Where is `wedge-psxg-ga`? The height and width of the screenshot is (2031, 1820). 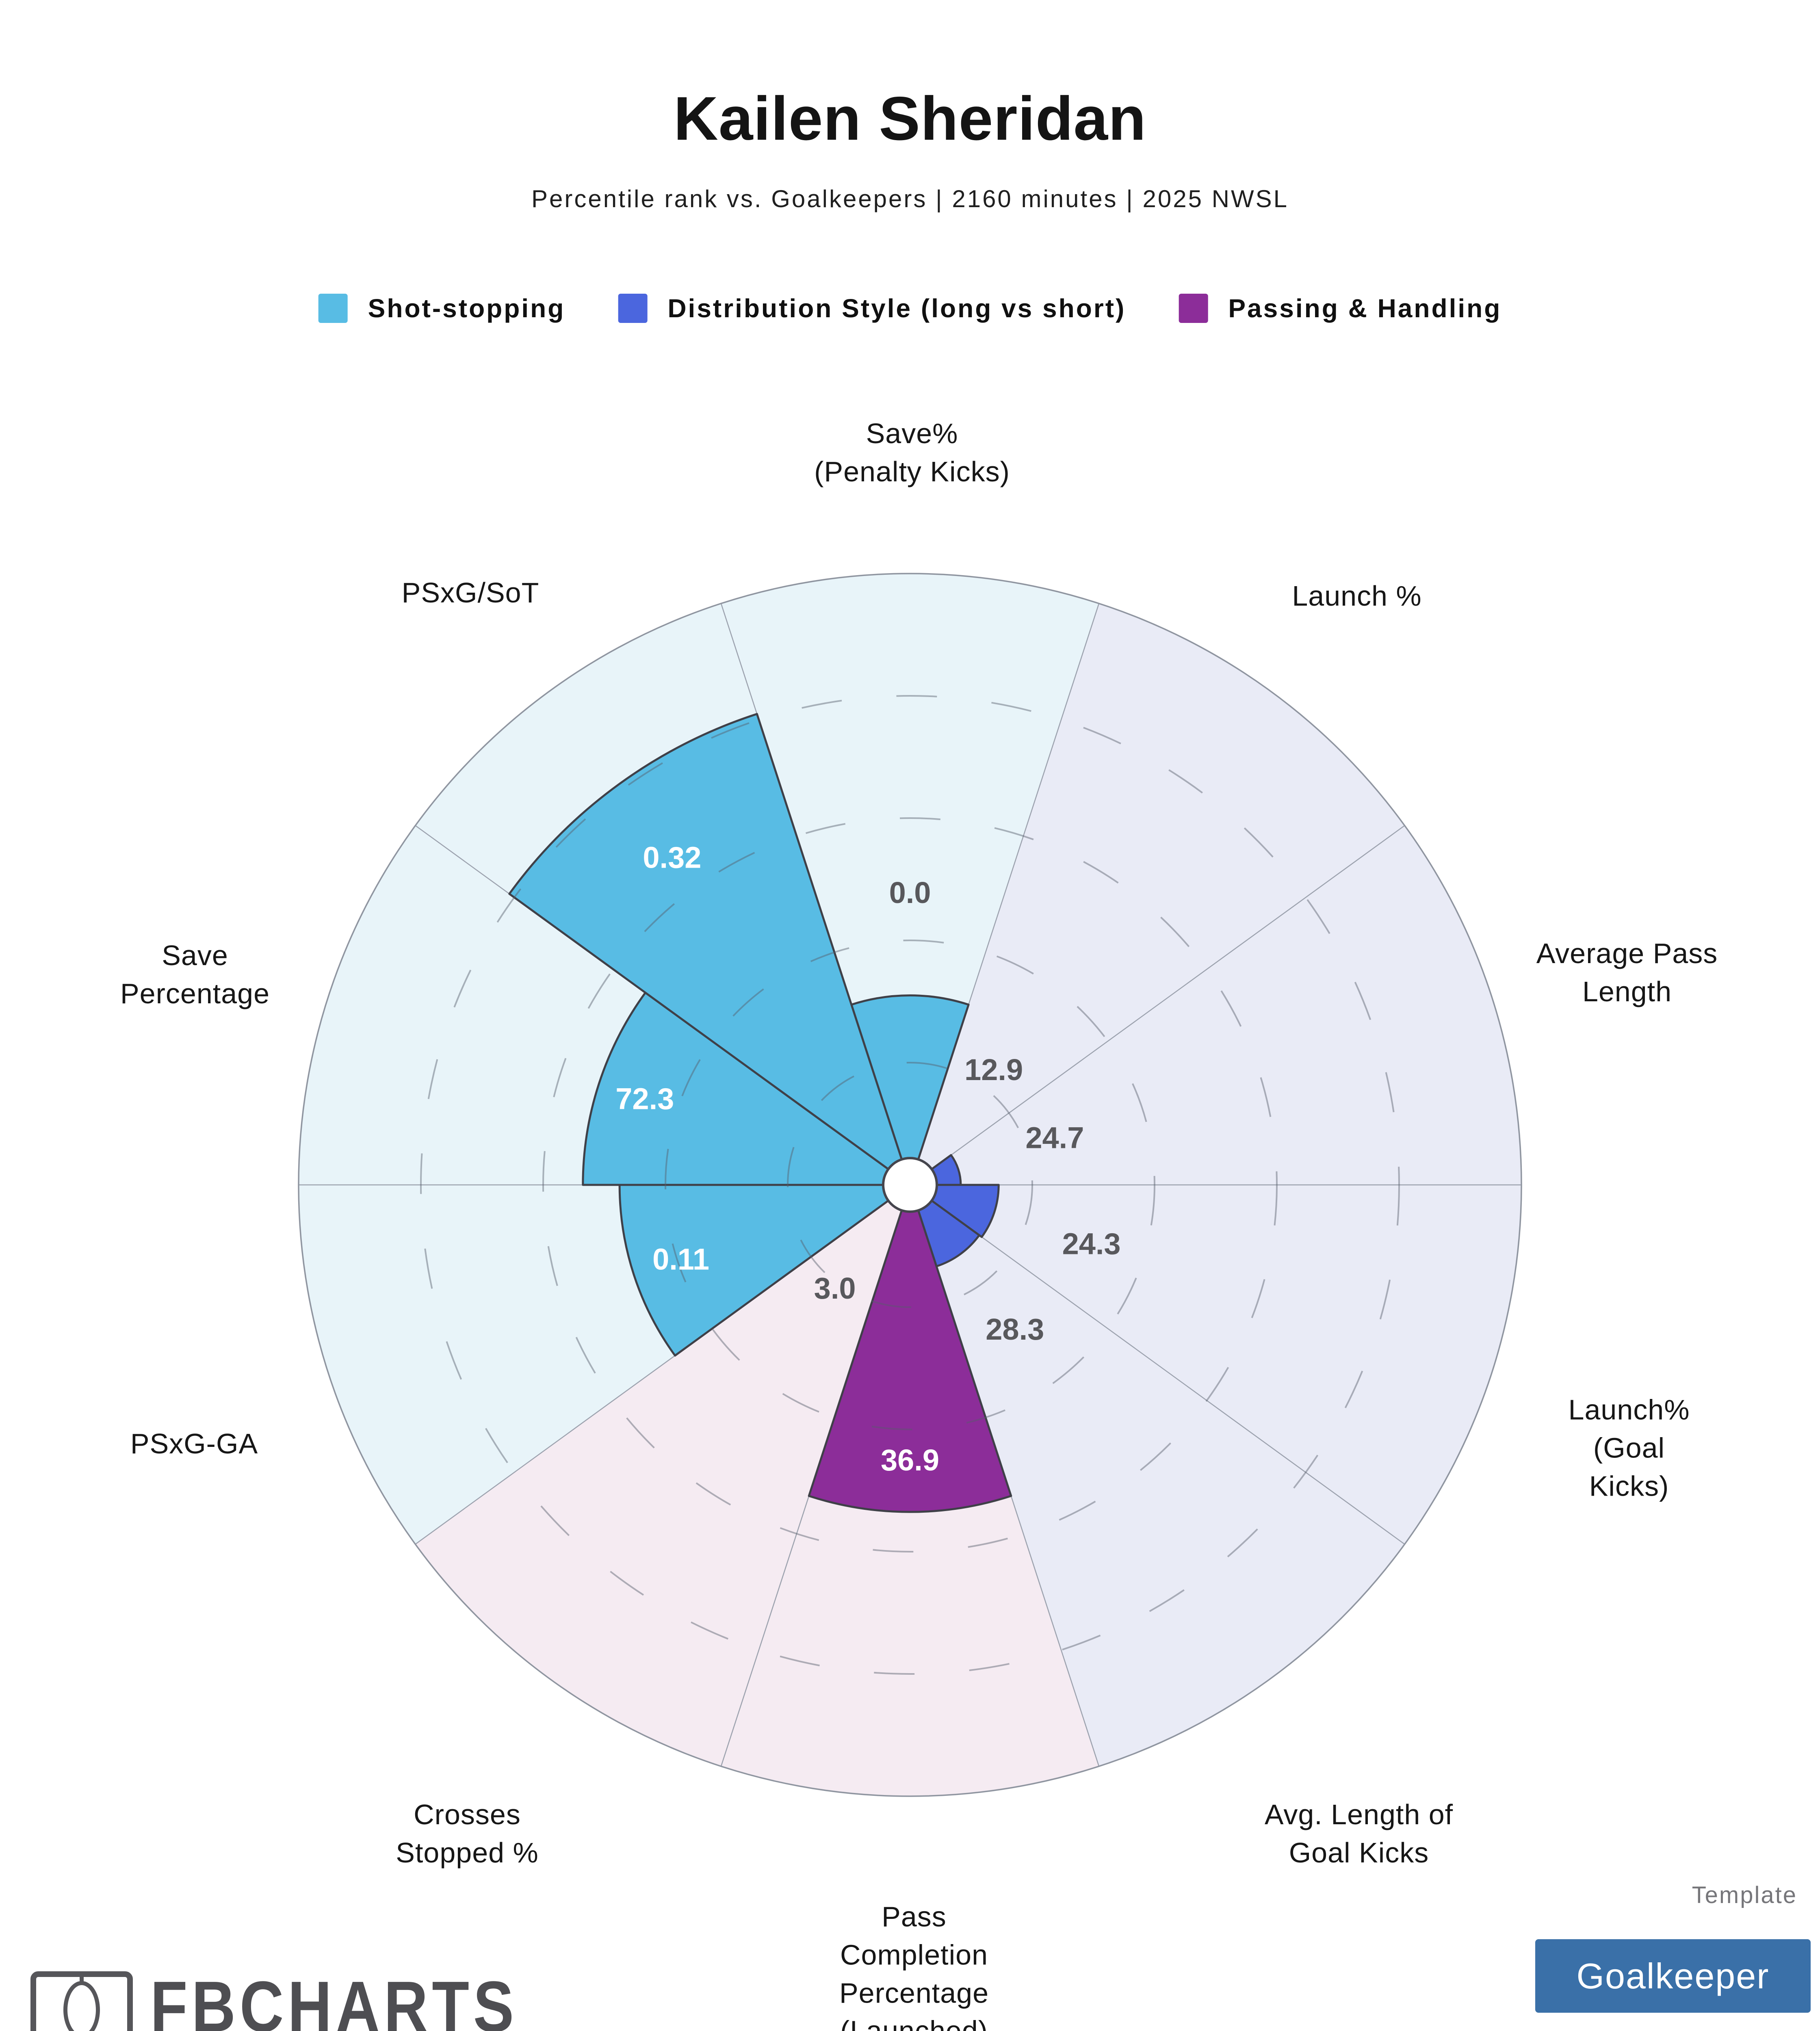
wedge-psxg-ga is located at coordinates (765, 1270).